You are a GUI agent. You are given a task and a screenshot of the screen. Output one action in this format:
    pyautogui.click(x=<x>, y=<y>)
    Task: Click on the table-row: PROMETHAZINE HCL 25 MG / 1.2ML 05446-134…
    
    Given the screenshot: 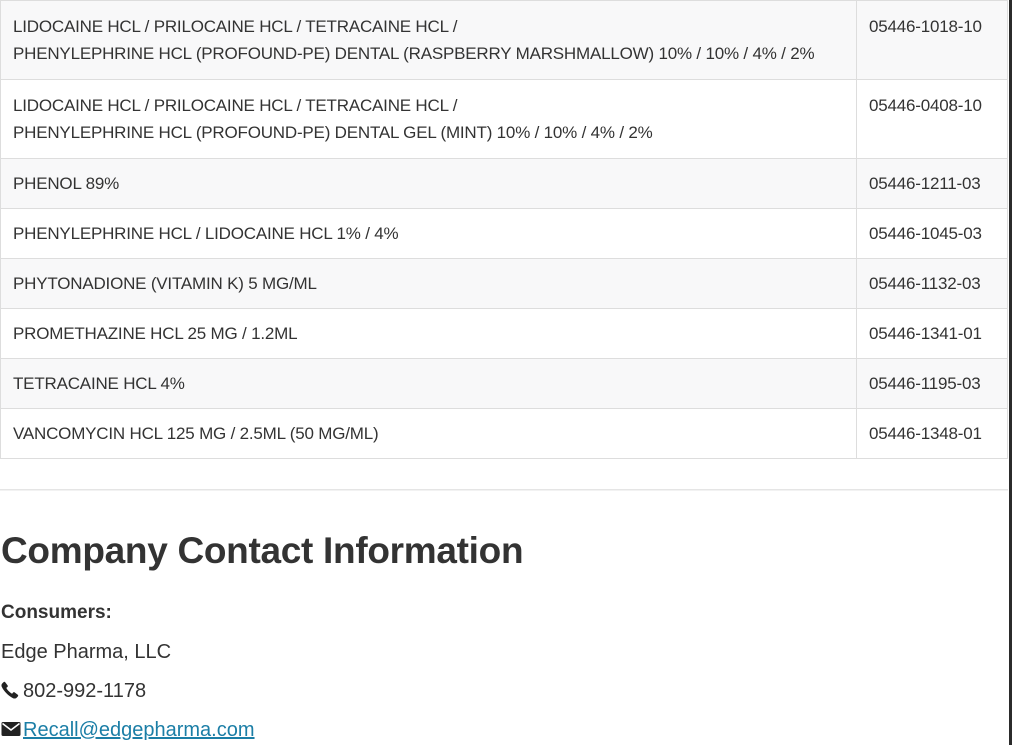 What is the action you would take?
    pyautogui.click(x=504, y=333)
    